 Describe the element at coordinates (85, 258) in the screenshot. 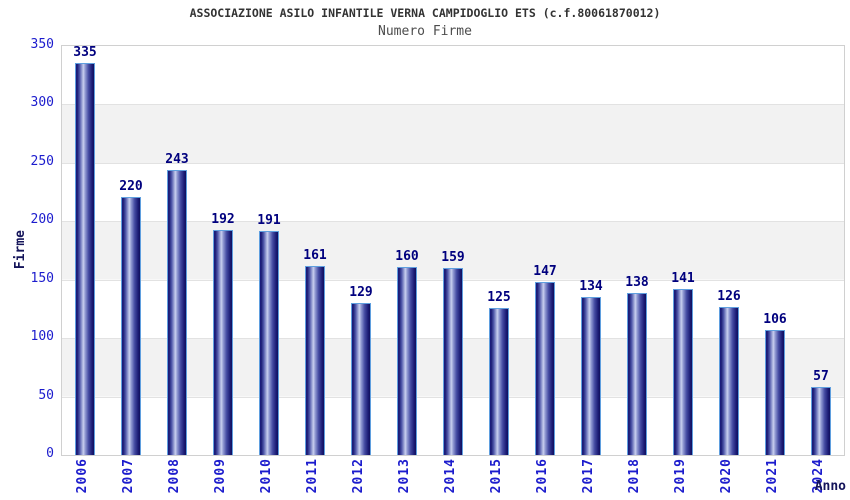

I see `bar-2006` at that location.